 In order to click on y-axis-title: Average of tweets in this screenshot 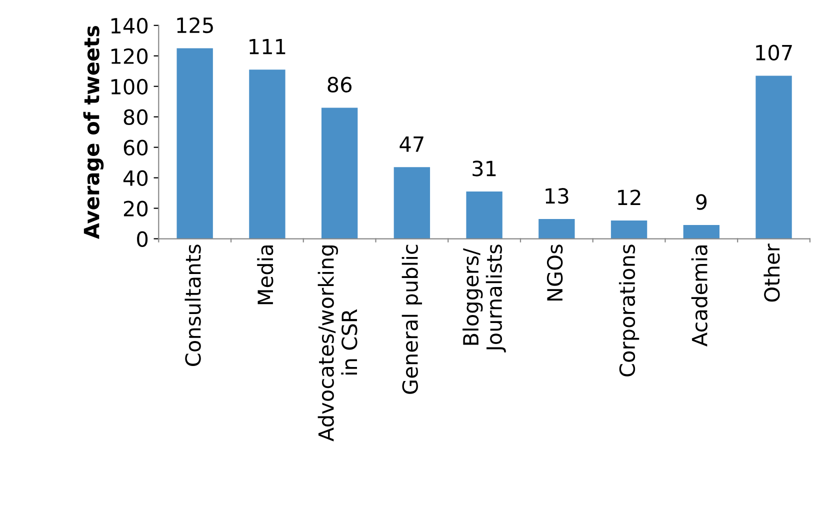, I will do `click(93, 133)`.